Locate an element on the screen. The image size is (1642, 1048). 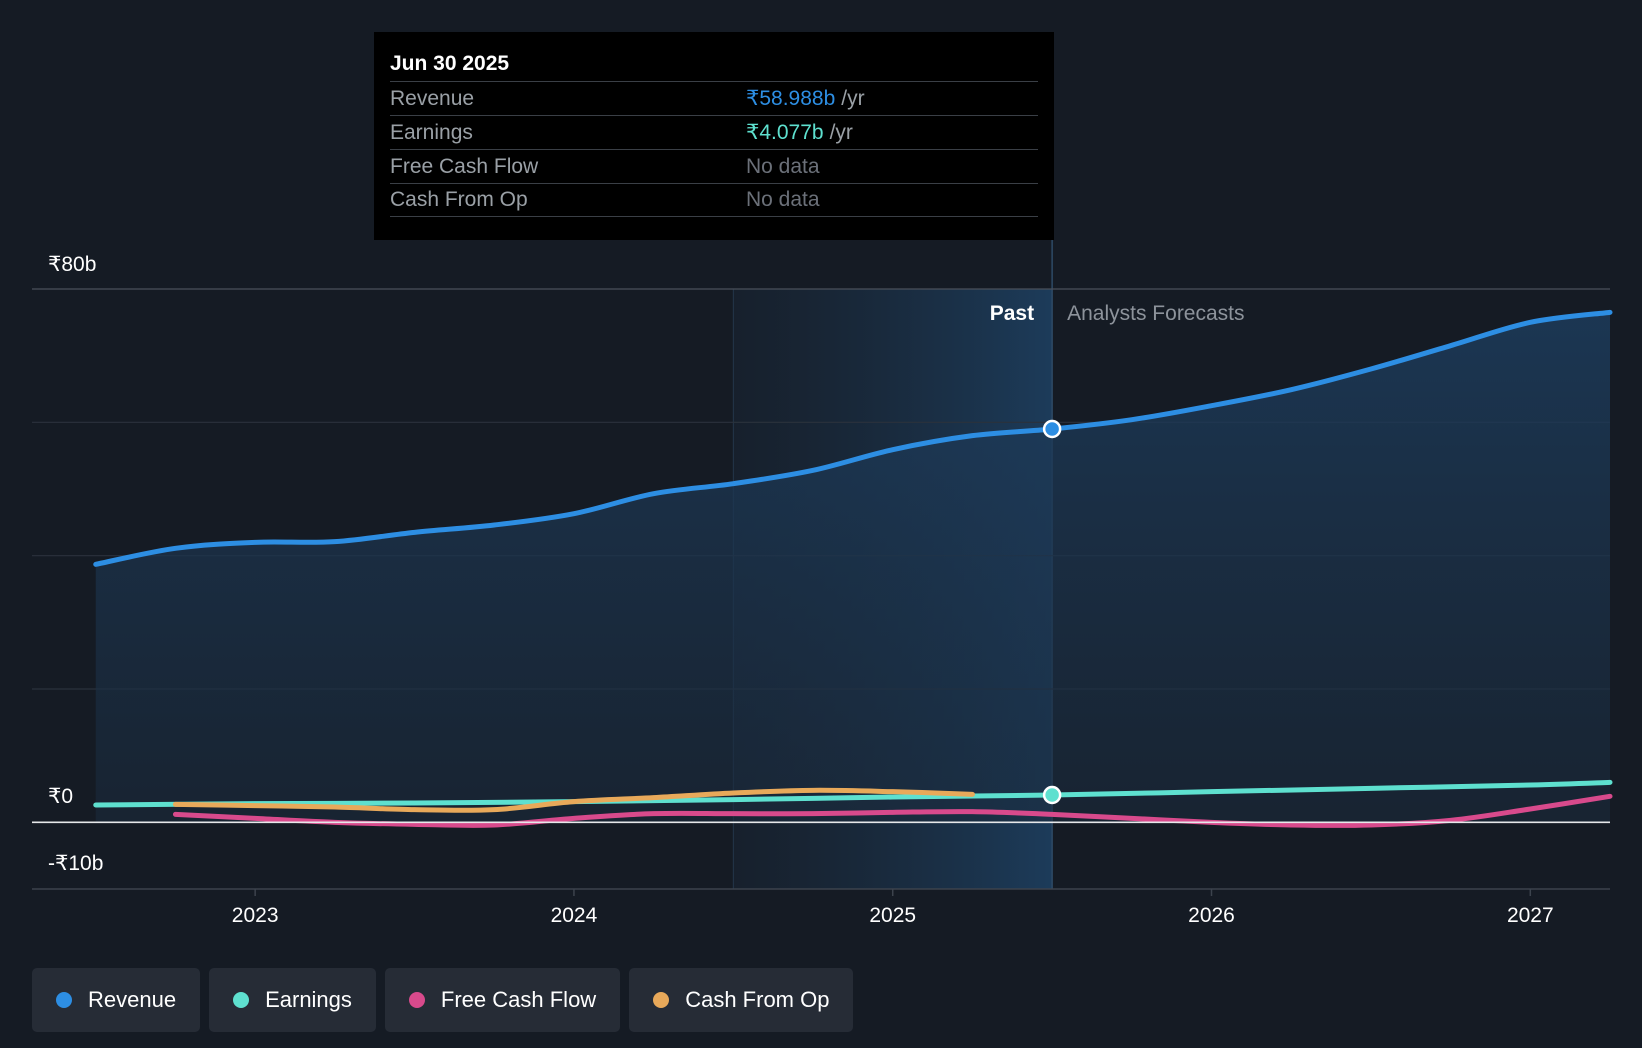
cash-from-op-line is located at coordinates (573, 800).